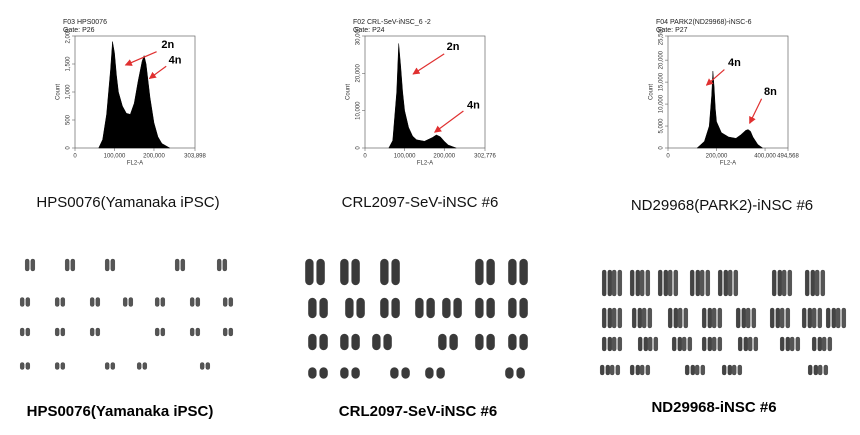 This screenshot has width=860, height=435. I want to click on y-tick-label: 30,000, so click(359, 35).